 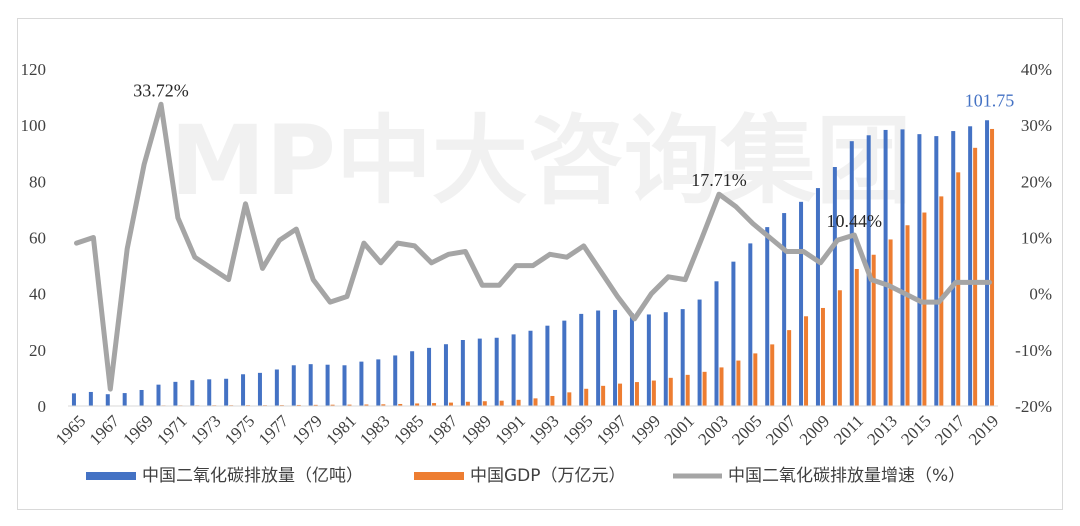 I want to click on right-tick-label: 0%, so click(x=1040, y=294).